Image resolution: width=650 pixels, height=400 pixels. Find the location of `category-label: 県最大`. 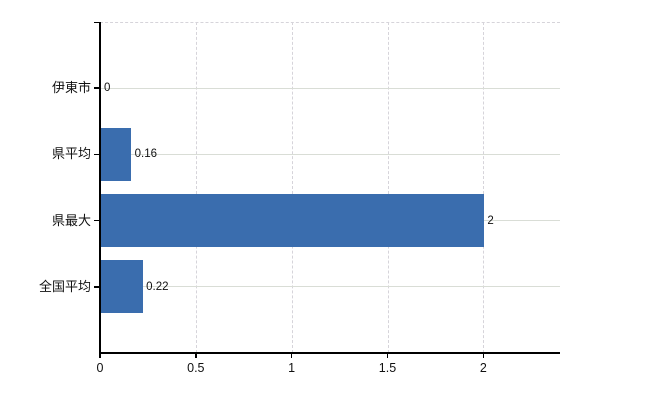

category-label: 県最大 is located at coordinates (71, 220).